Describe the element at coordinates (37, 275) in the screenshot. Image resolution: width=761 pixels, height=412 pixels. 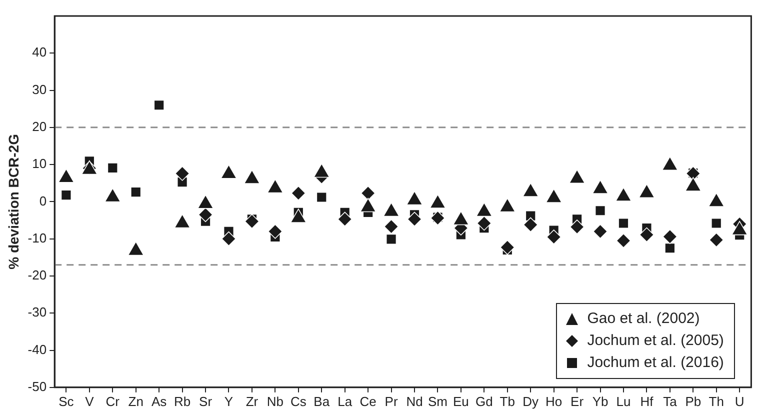
I see `y-tick-label: -20` at that location.